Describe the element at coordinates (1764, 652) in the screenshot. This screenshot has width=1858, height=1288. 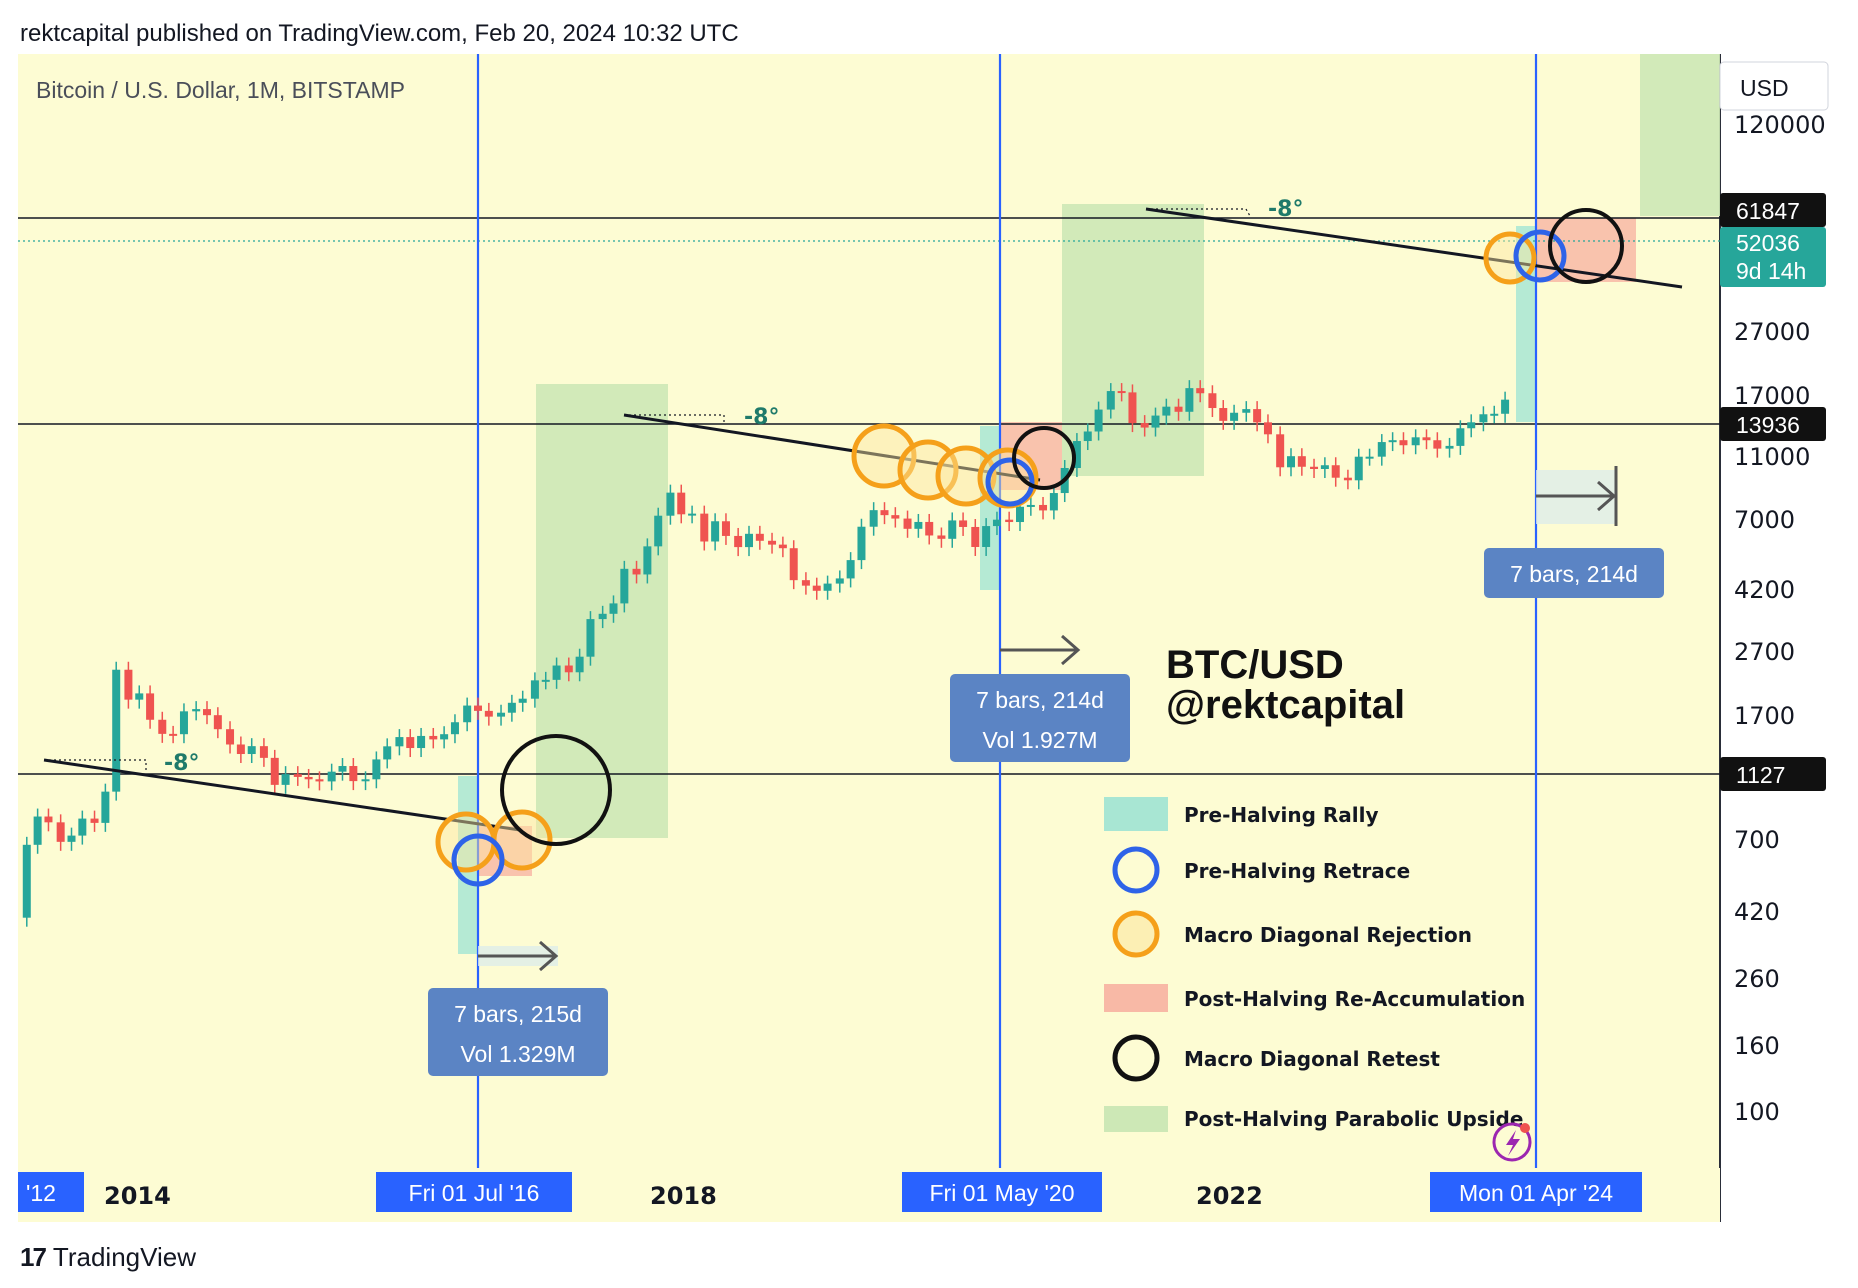
I see `price-tick-6: 2700` at that location.